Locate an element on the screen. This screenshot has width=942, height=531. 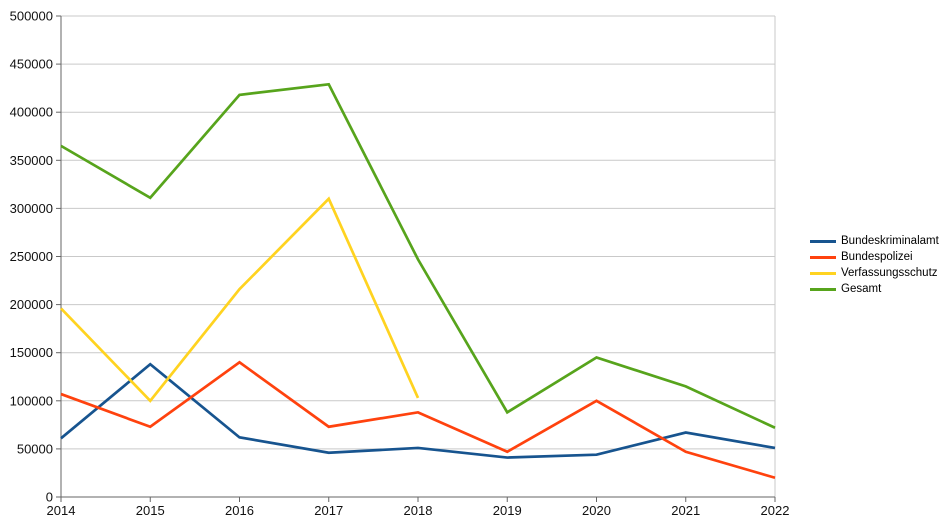
y-tick-label: 150000 is located at coordinates (31, 352).